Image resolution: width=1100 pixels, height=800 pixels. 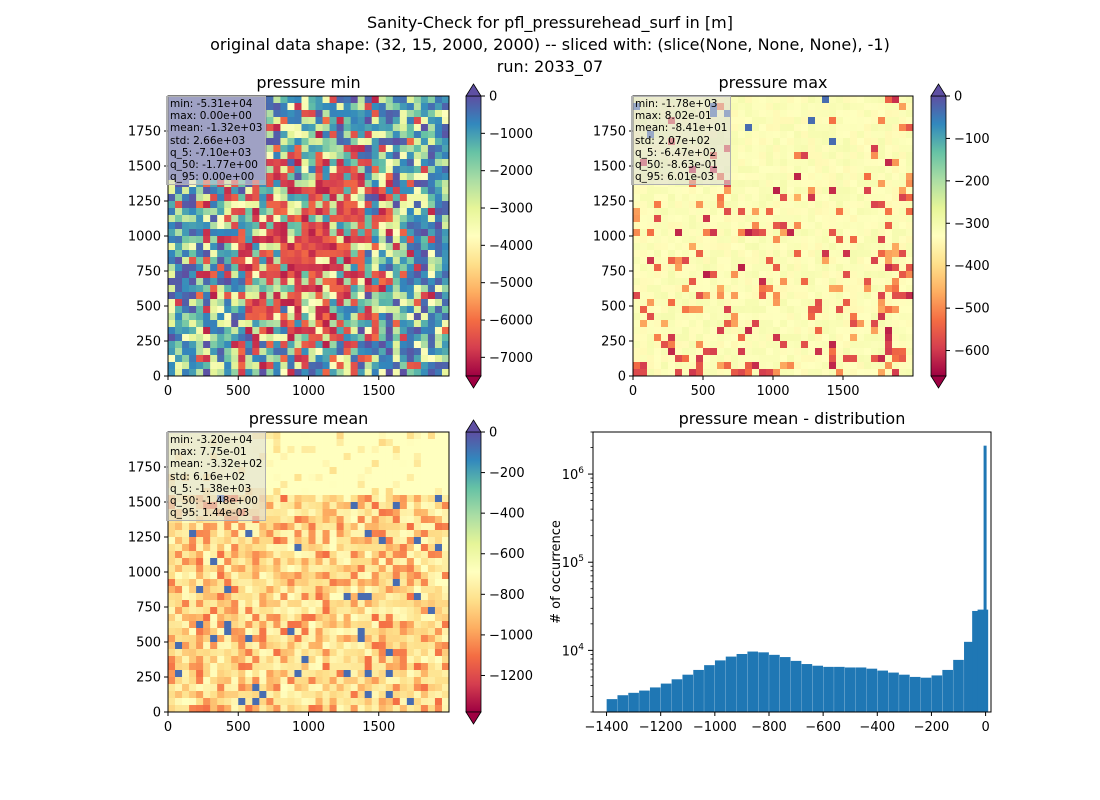 What do you see at coordinates (144, 202) in the screenshot?
I see `y-tick-label: 1250` at bounding box center [144, 202].